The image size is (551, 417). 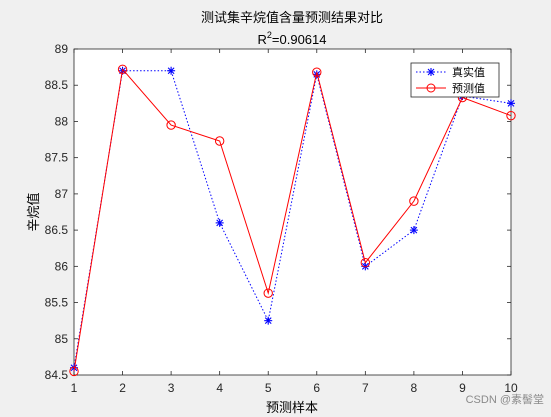 I want to click on legend-pred-label: 预测值, so click(x=468, y=88).